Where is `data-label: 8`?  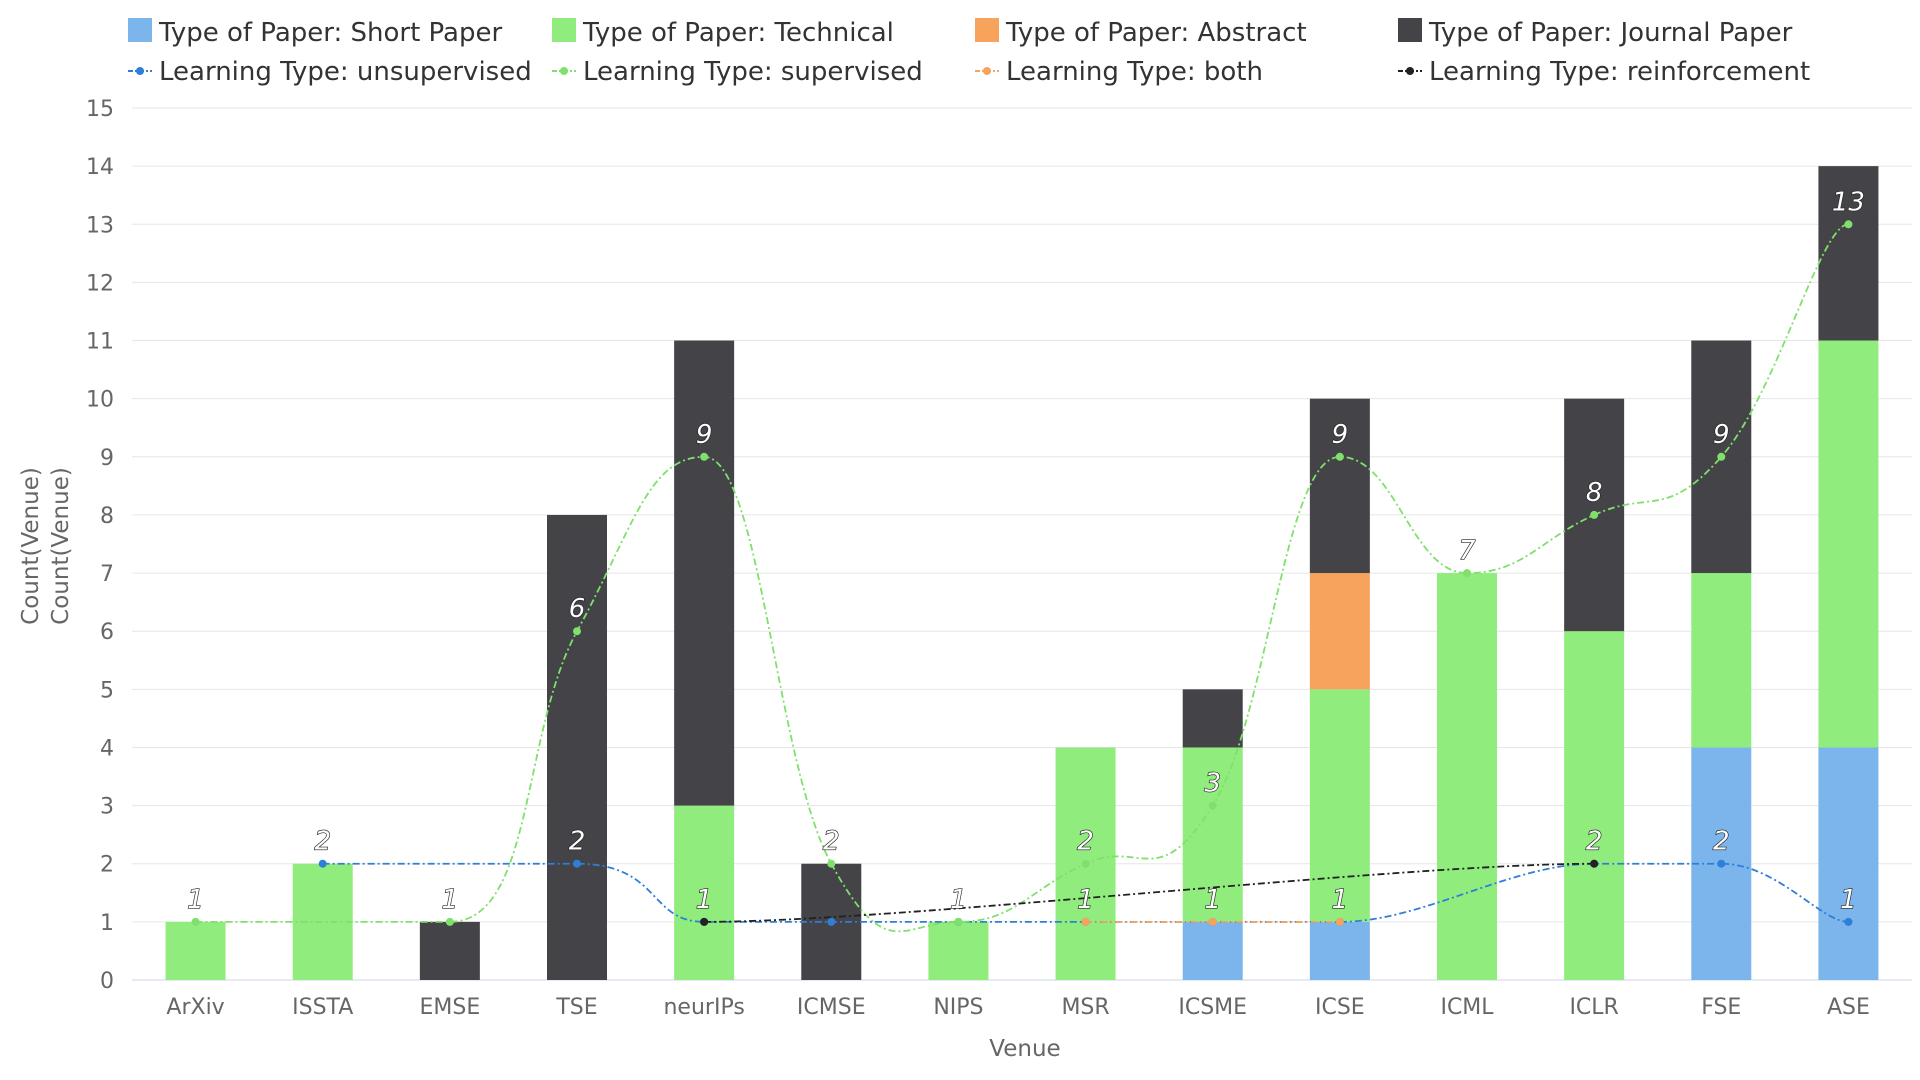
data-label: 8 is located at coordinates (1594, 493).